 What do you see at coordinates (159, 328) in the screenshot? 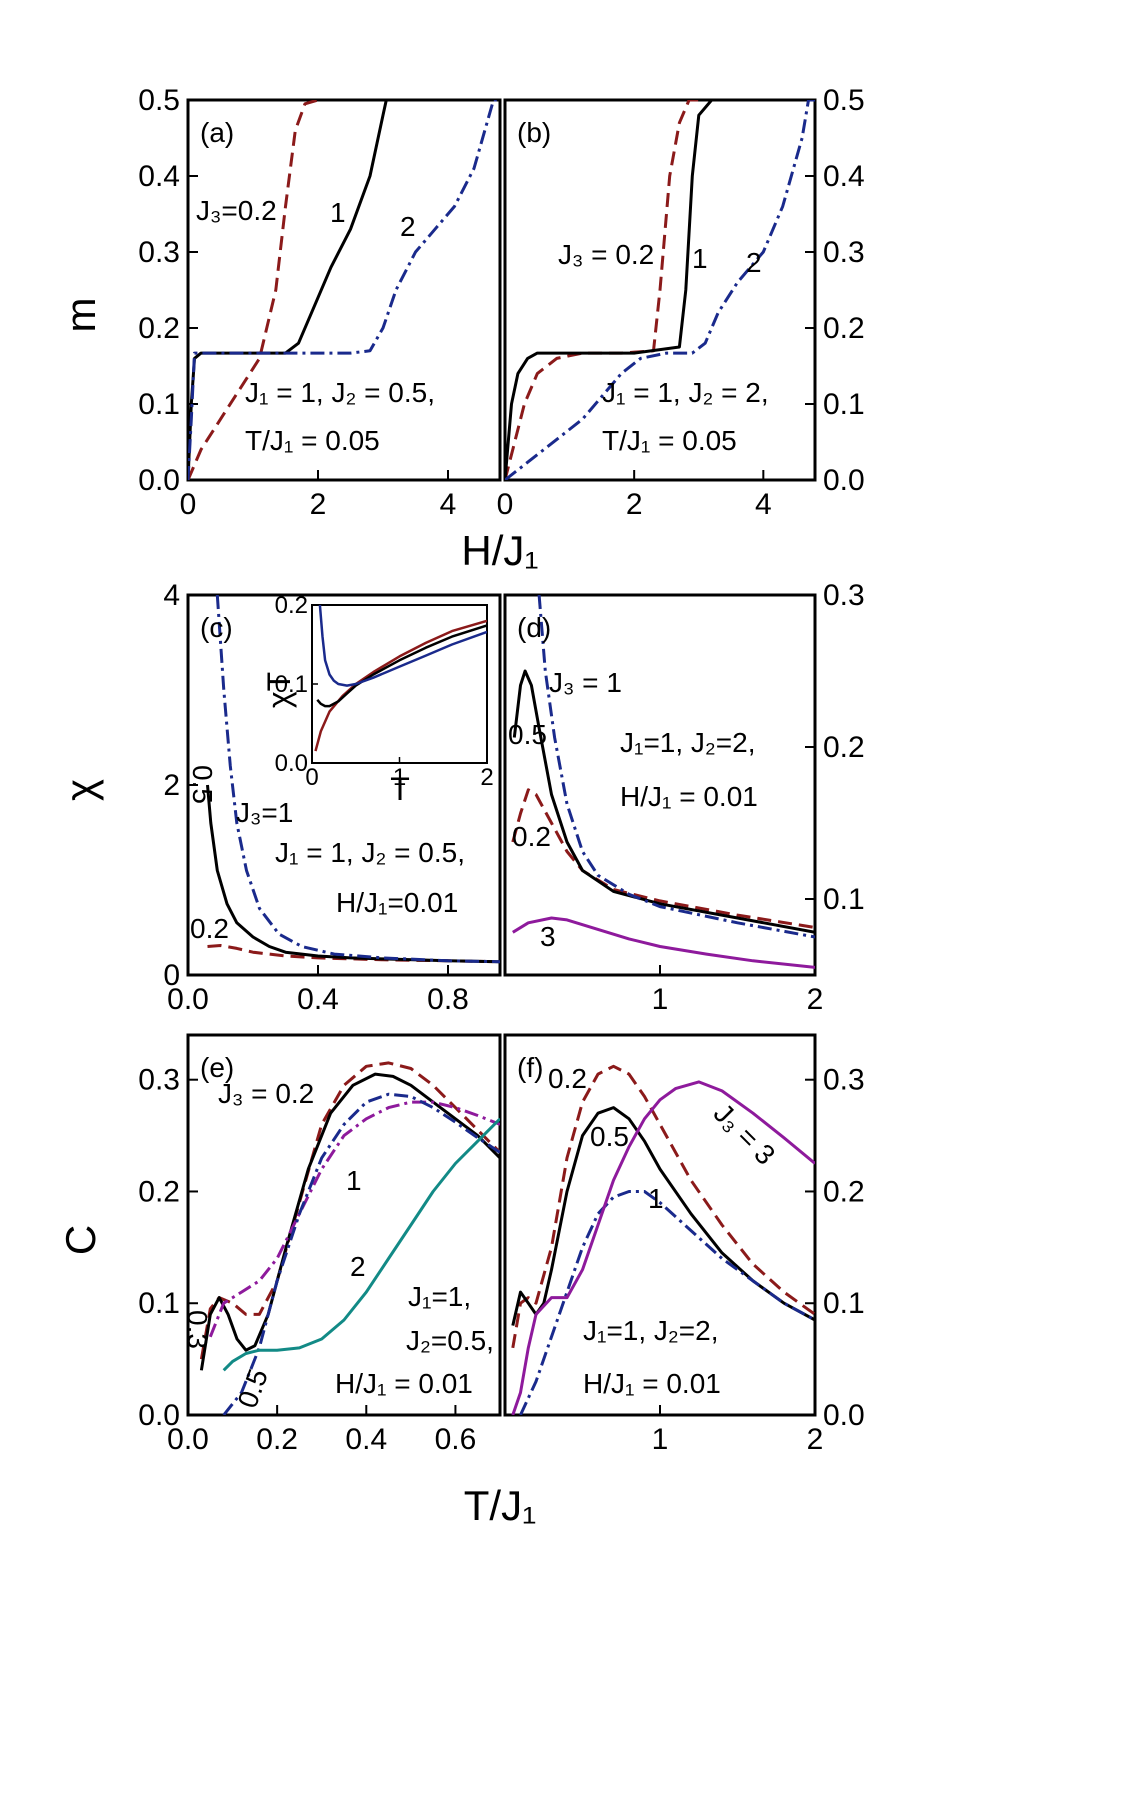
I see `panel-a-ytick-label: 0.2` at bounding box center [159, 328].